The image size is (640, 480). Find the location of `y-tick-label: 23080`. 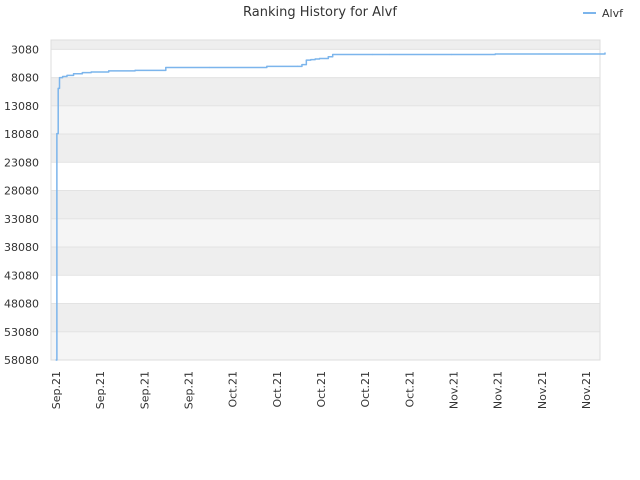

y-tick-label: 23080 is located at coordinates (21, 162).